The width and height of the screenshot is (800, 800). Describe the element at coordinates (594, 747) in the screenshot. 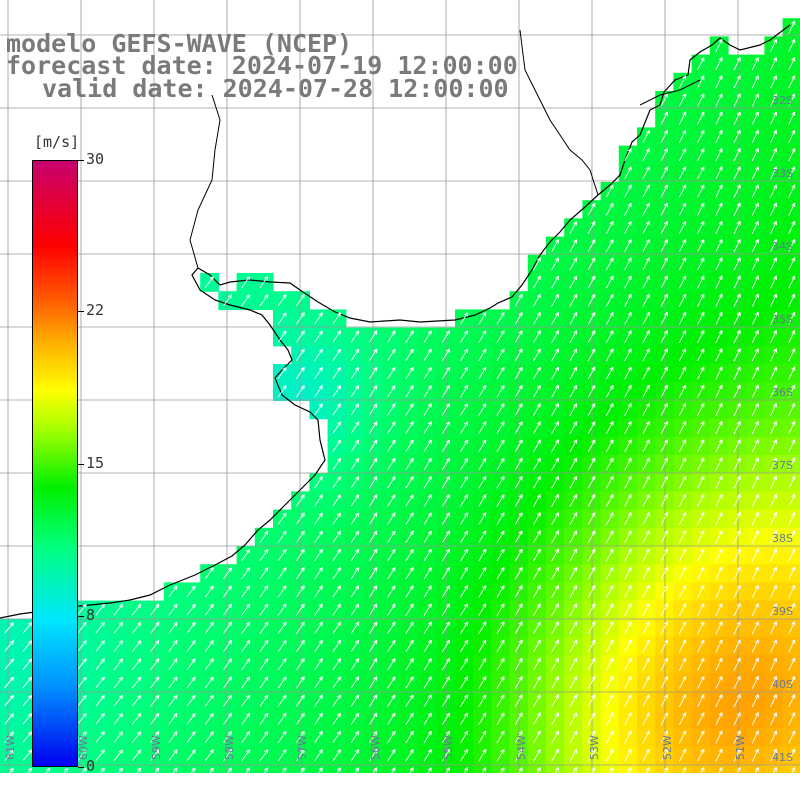

I see `longitude-label: 53W` at that location.